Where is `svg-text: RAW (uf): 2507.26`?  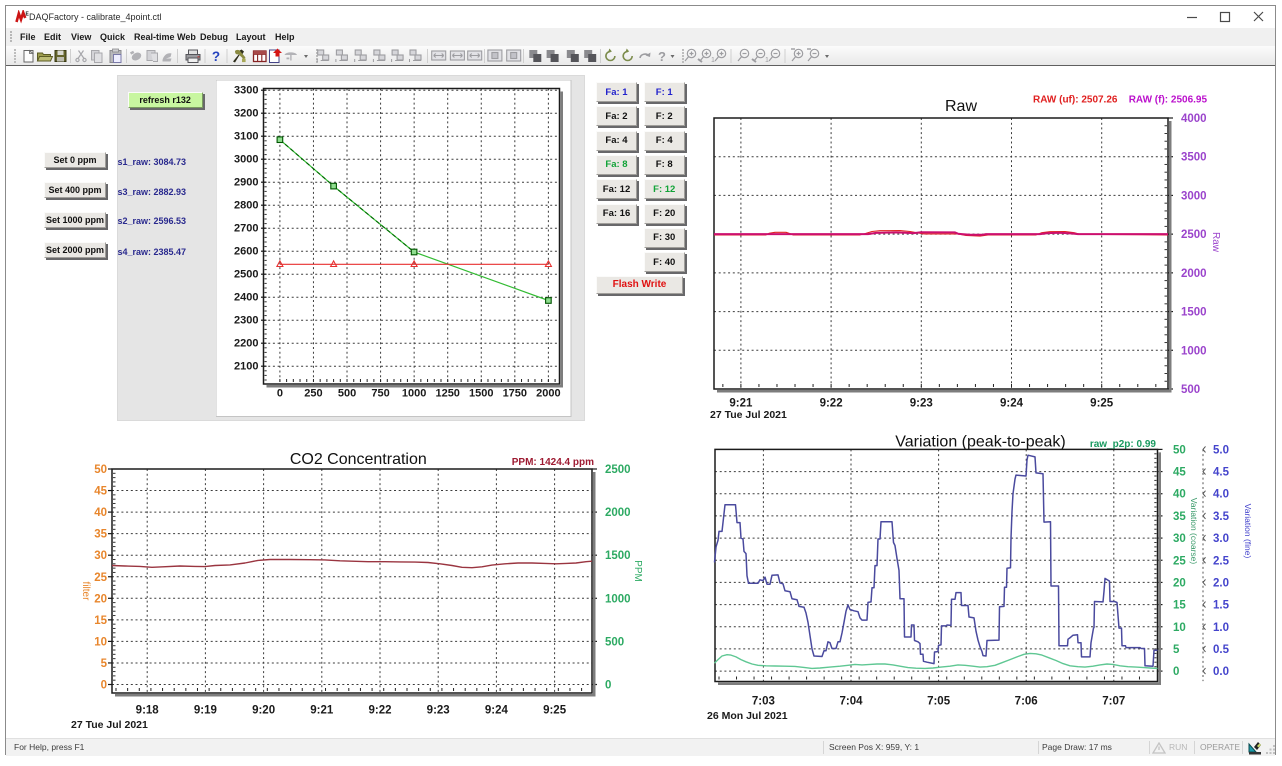
svg-text: RAW (uf): 2507.26 is located at coordinates (1075, 100).